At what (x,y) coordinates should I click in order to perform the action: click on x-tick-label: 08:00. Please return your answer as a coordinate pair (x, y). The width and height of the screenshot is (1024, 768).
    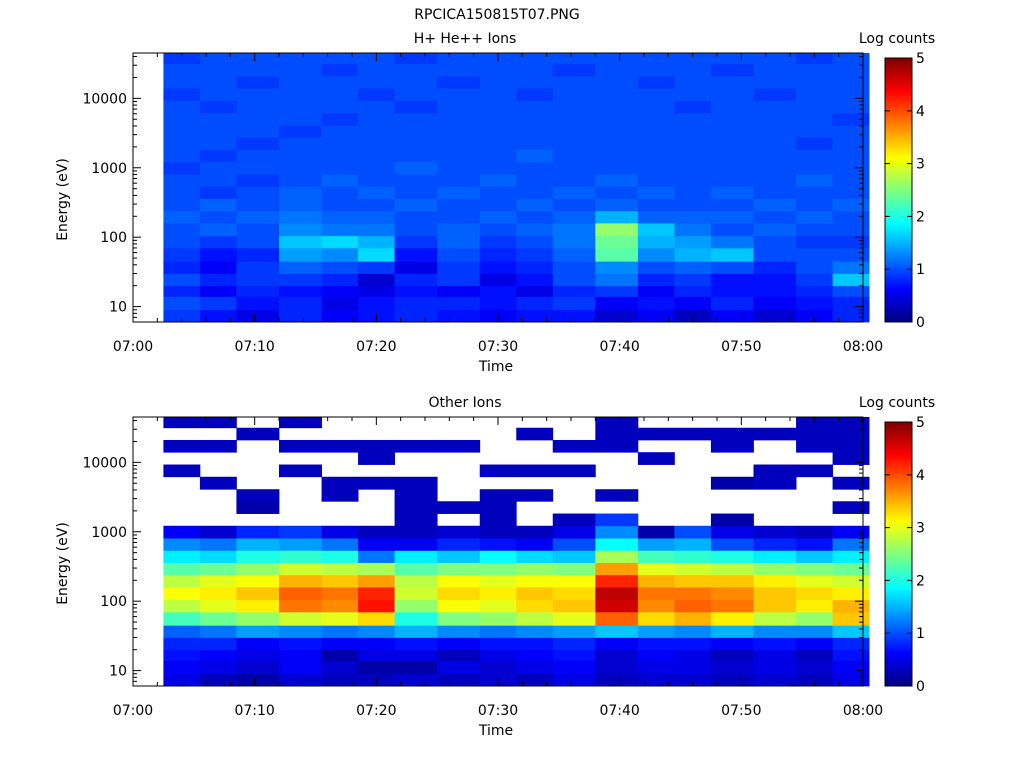
    Looking at the image, I should click on (863, 711).